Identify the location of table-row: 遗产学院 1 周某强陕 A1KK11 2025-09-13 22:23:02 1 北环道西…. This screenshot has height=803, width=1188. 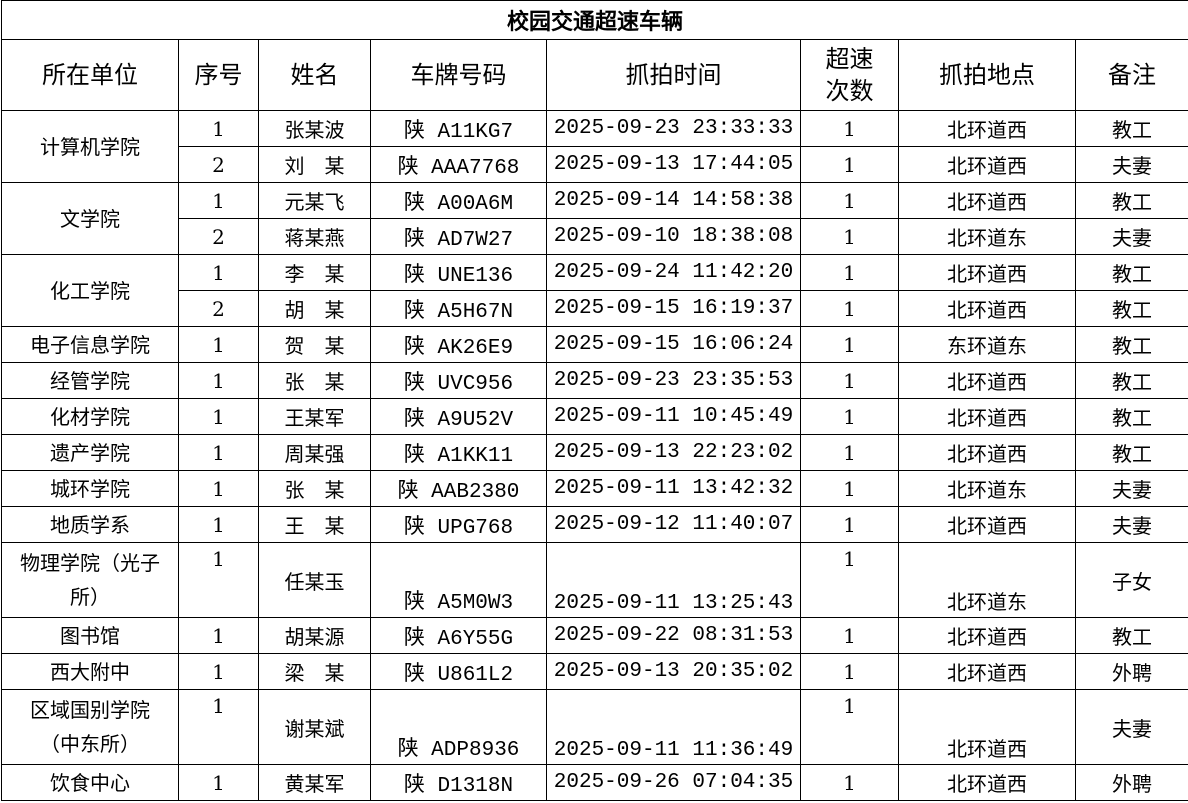
(594, 452).